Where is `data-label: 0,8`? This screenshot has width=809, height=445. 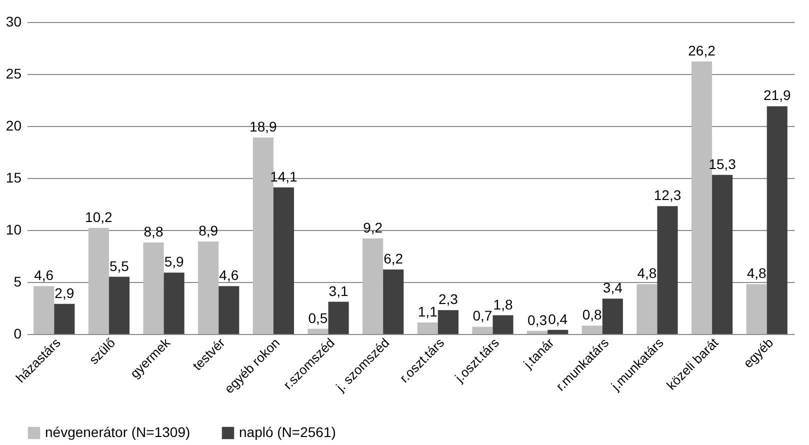 data-label: 0,8 is located at coordinates (592, 314).